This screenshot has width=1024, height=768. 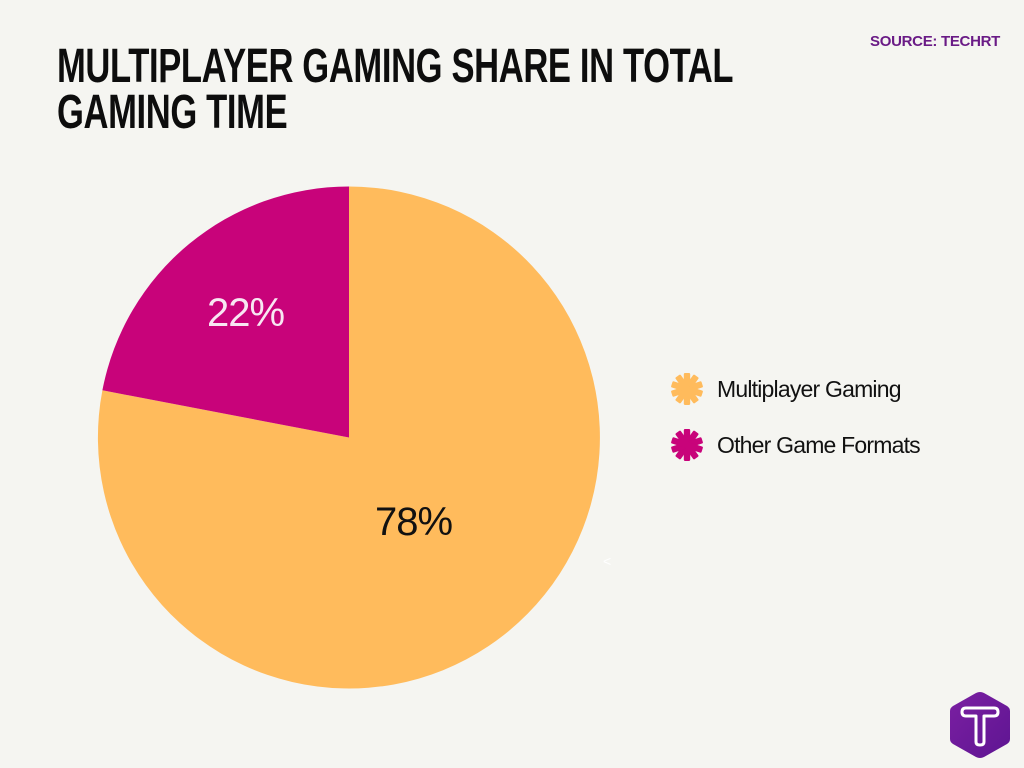 What do you see at coordinates (395, 66) in the screenshot?
I see `chart-title-line-1: MULTIPLAYER GAMING SHARE IN TOTAL` at bounding box center [395, 66].